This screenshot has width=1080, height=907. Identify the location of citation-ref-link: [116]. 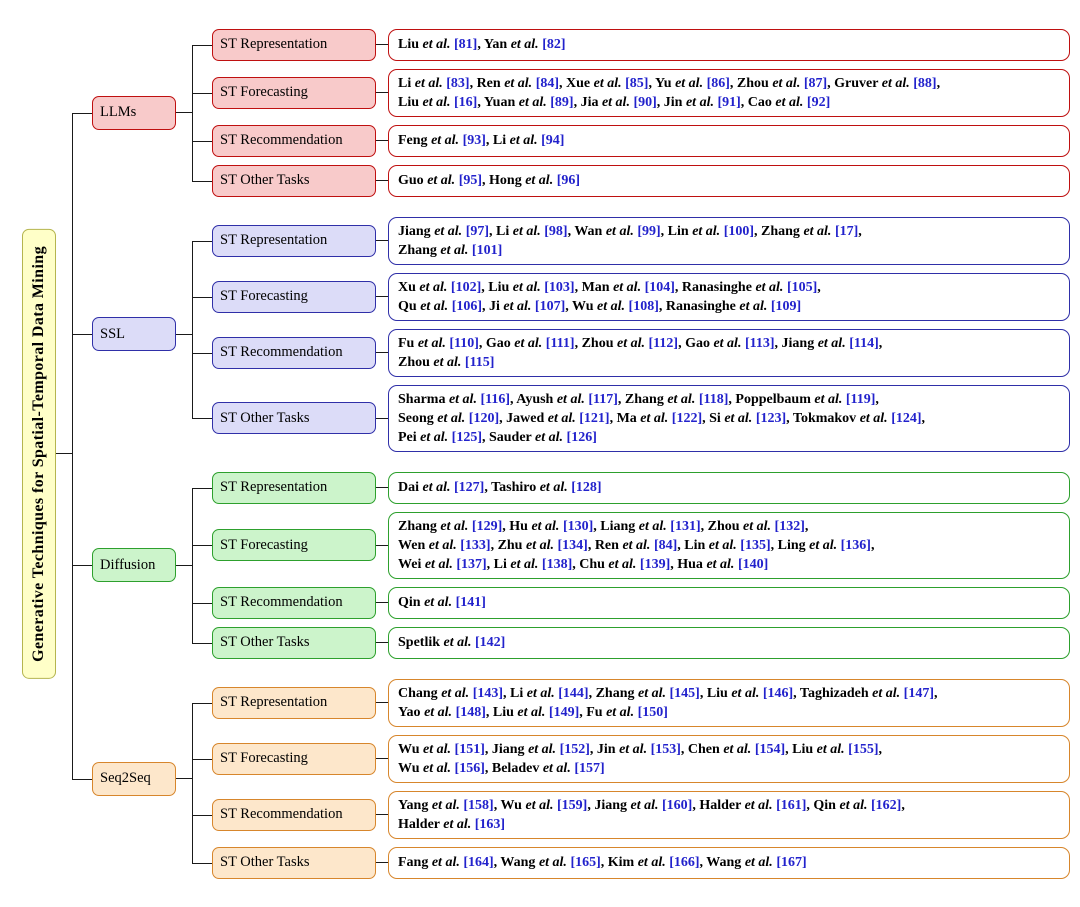
(495, 399).